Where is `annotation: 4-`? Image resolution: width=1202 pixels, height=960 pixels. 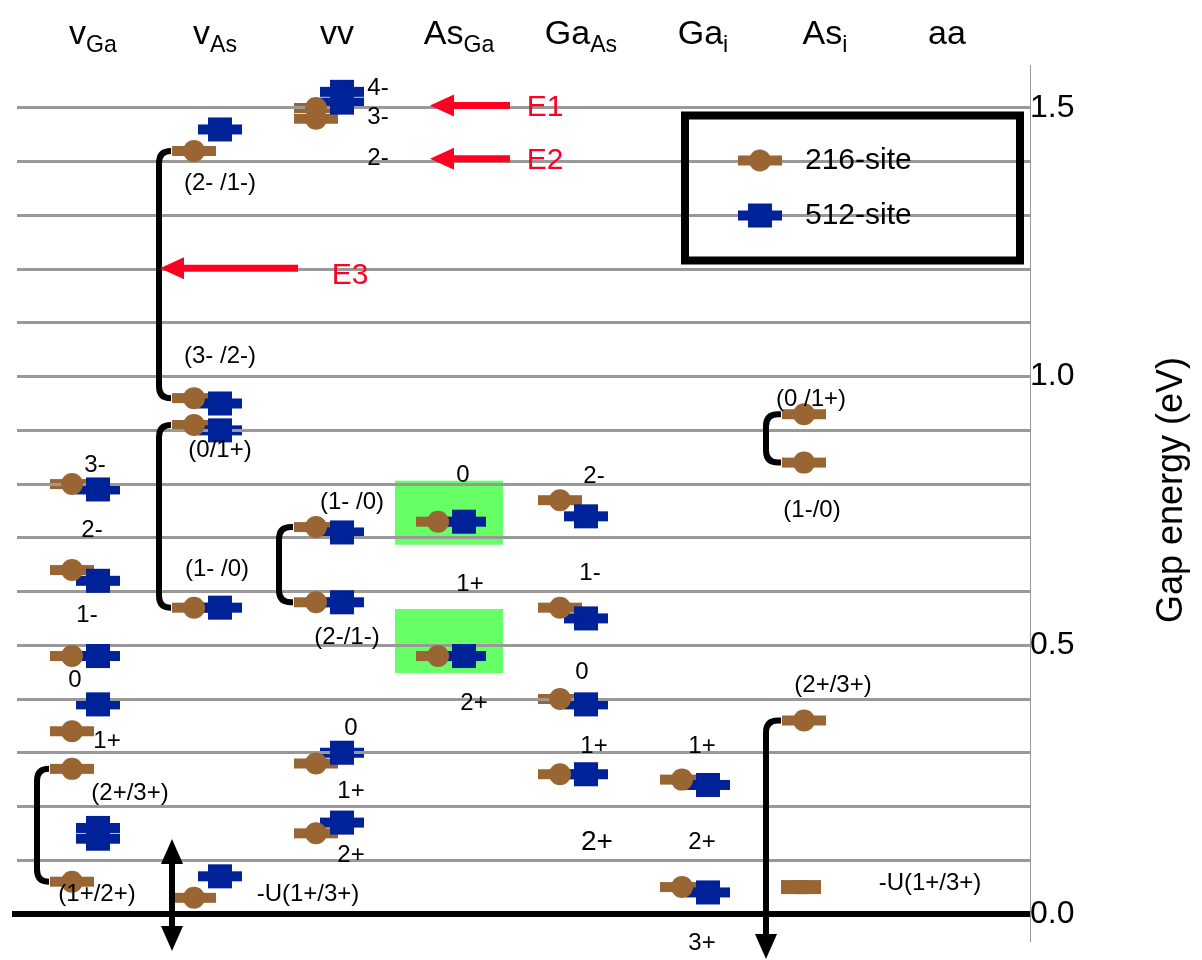
annotation: 4- is located at coordinates (378, 87).